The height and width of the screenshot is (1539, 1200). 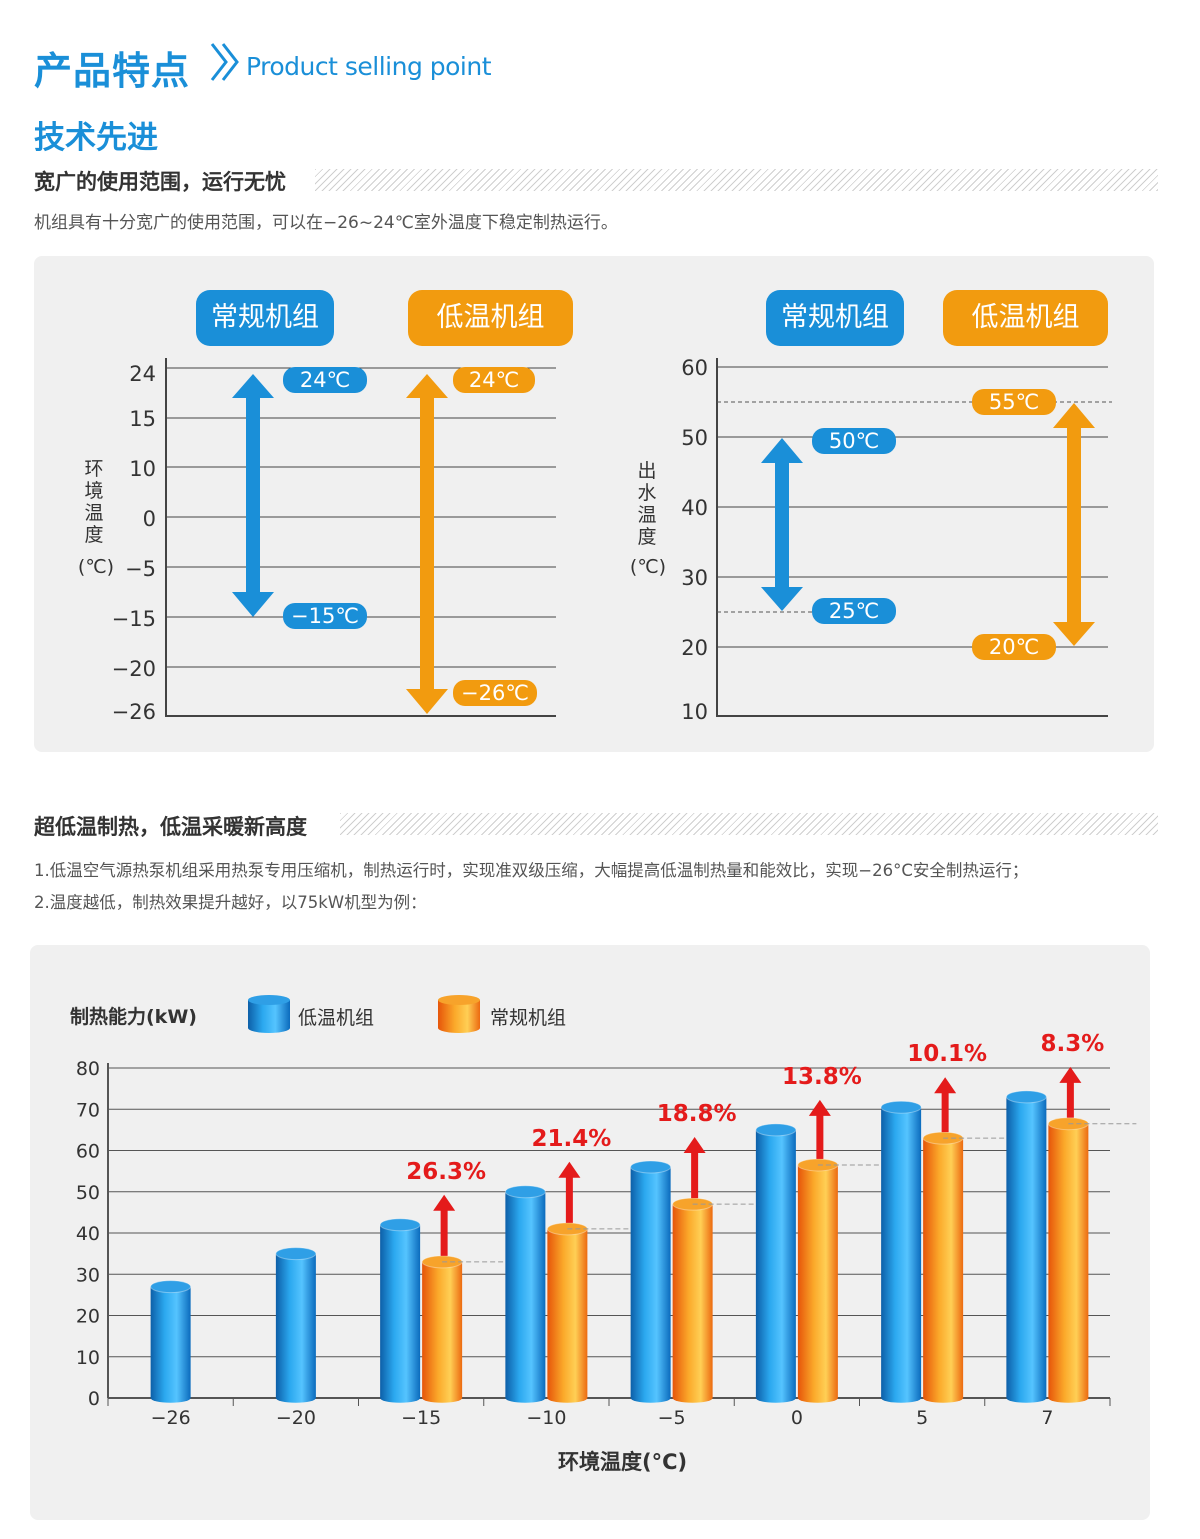 I want to click on left-tick: 10, so click(x=142, y=469).